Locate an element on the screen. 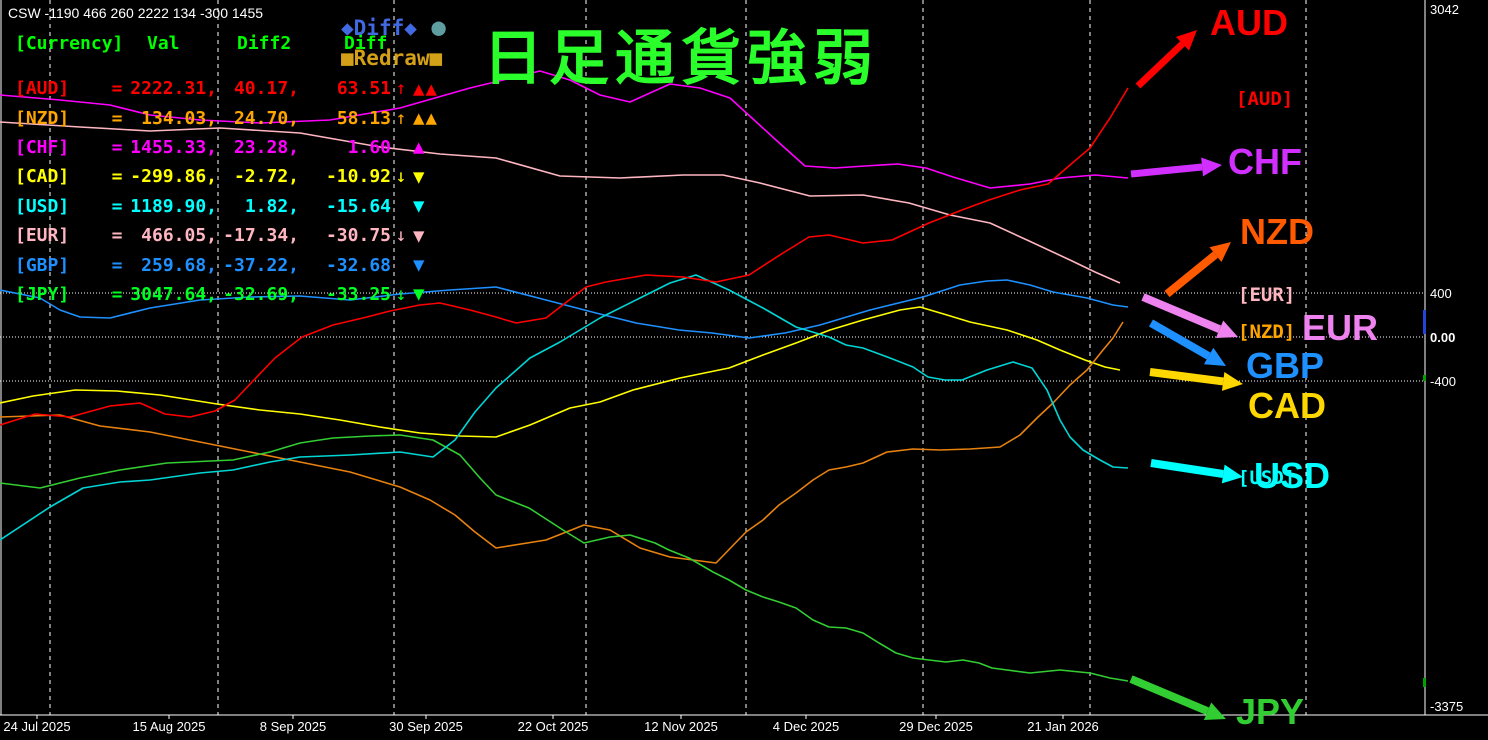 The height and width of the screenshot is (740, 1488). strength-line-GBP is located at coordinates (564, 309).